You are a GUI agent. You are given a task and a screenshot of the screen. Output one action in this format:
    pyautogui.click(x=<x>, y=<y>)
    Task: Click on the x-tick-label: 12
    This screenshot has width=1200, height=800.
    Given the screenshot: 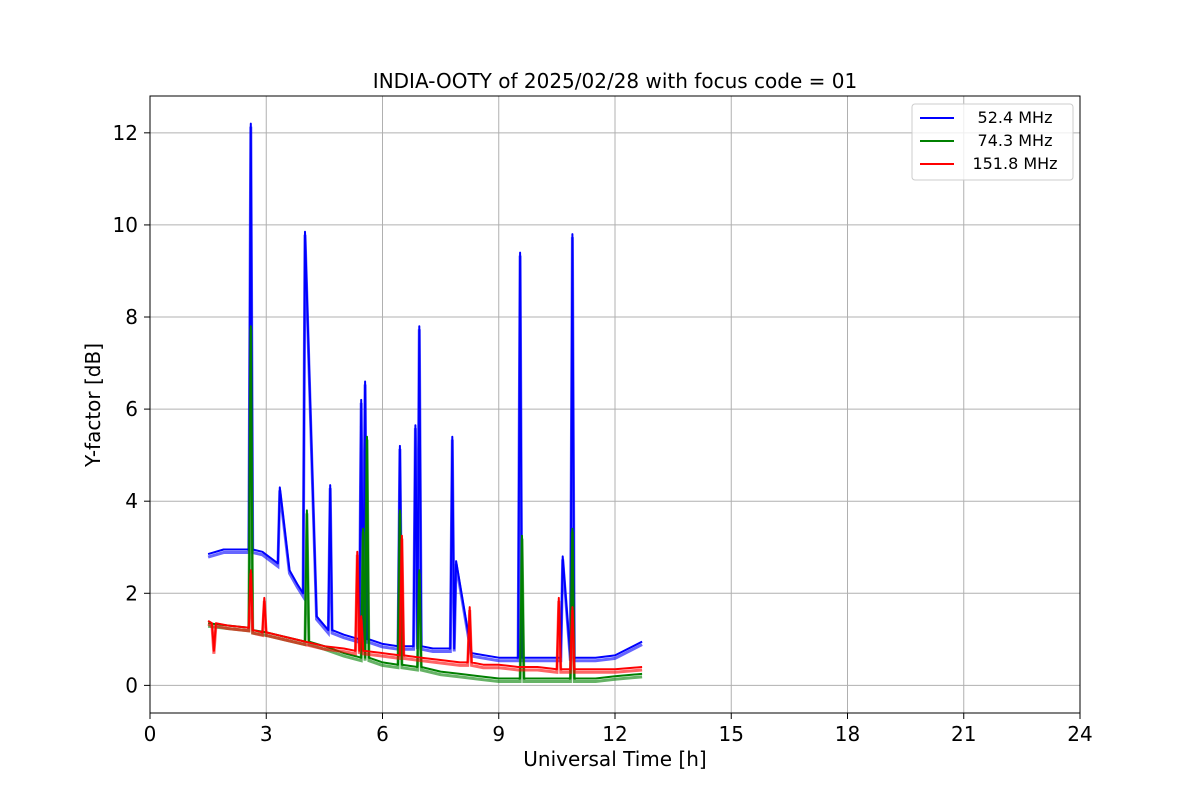 What is the action you would take?
    pyautogui.click(x=614, y=734)
    